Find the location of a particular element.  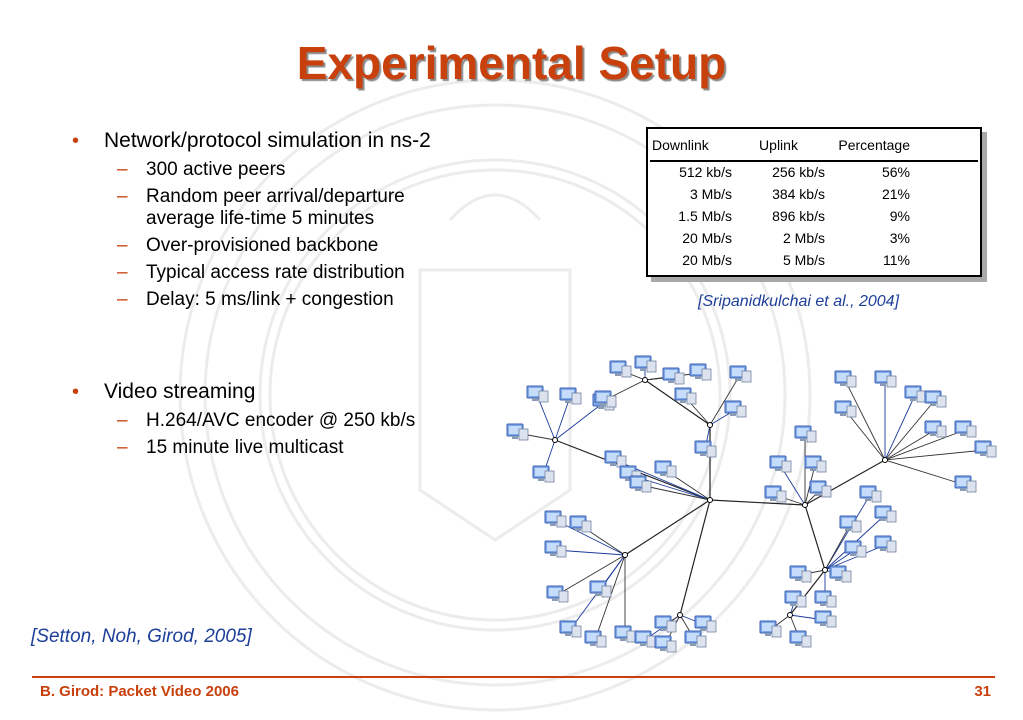

sub-bullet-text: Random peer arrival/departure is located at coordinates (275, 196).